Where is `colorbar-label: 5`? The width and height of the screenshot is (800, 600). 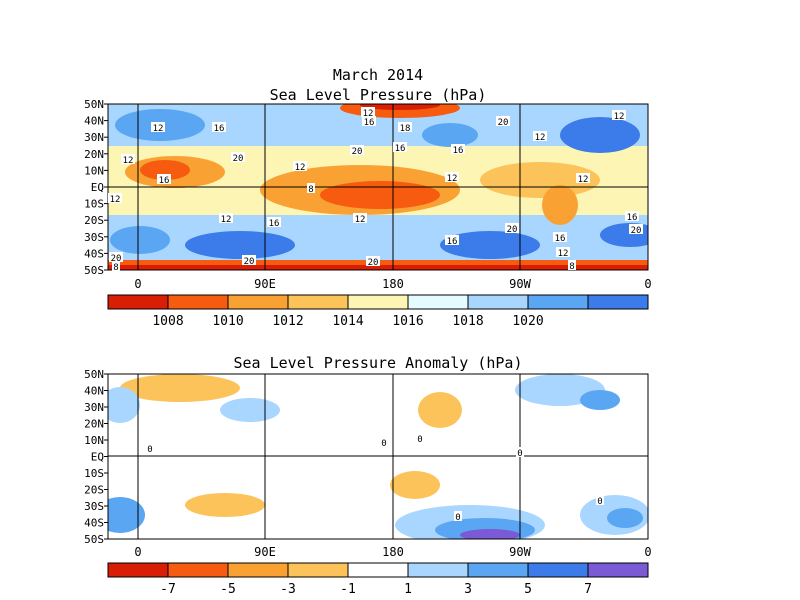
colorbar-label: 5 is located at coordinates (528, 589).